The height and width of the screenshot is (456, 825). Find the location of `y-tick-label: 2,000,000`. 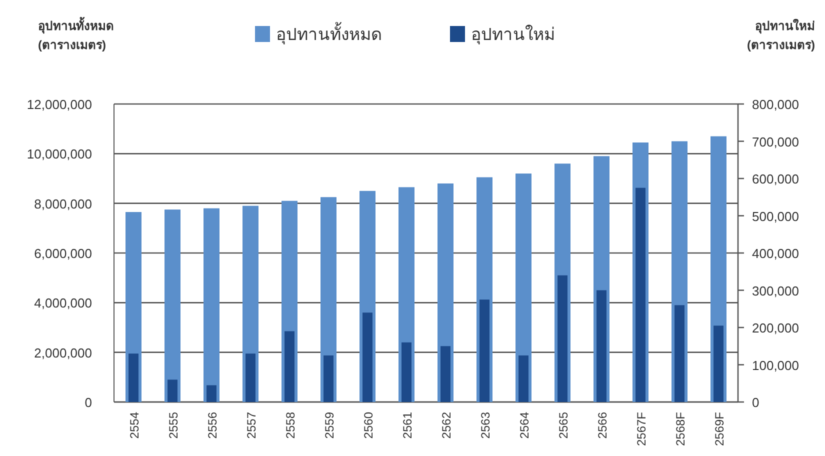

y-tick-label: 2,000,000 is located at coordinates (63, 352).